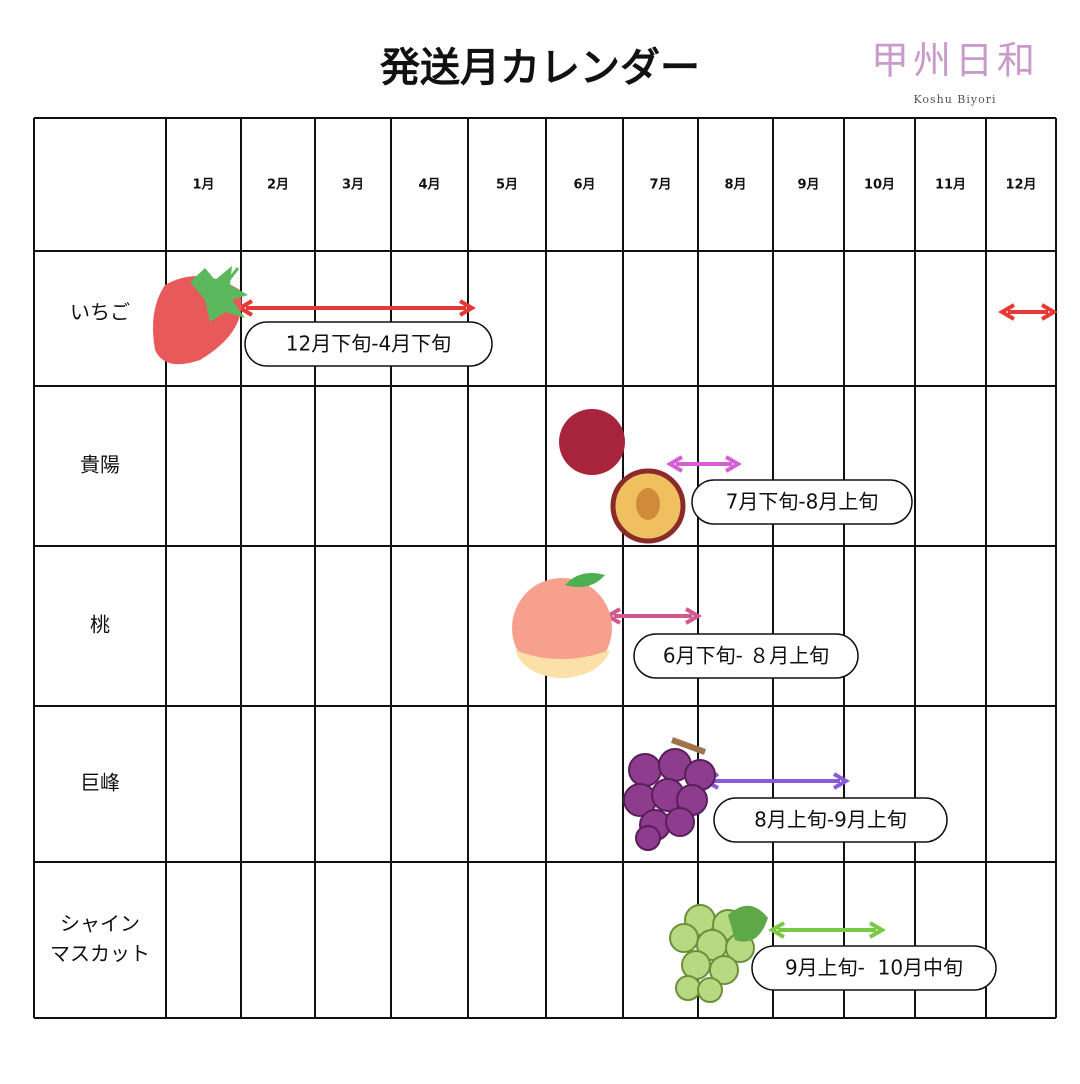  Describe the element at coordinates (540, 68) in the screenshot. I see `title: 発送月カレンダー` at that location.